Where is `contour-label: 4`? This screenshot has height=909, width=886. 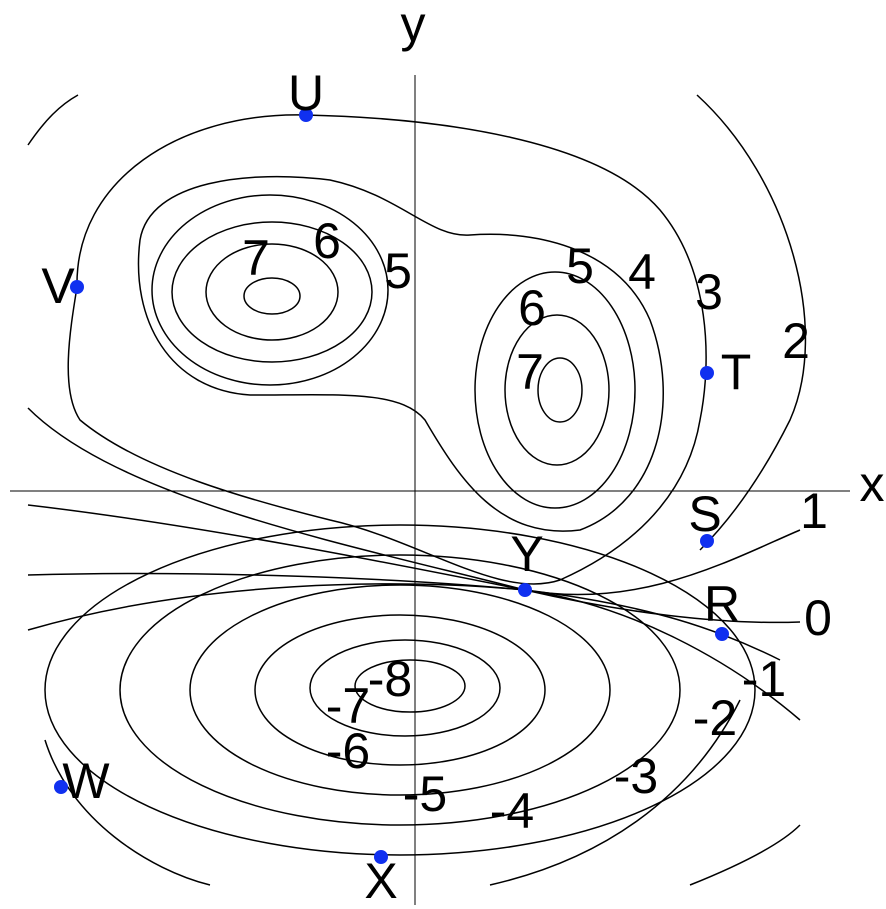 contour-label: 4 is located at coordinates (642, 272).